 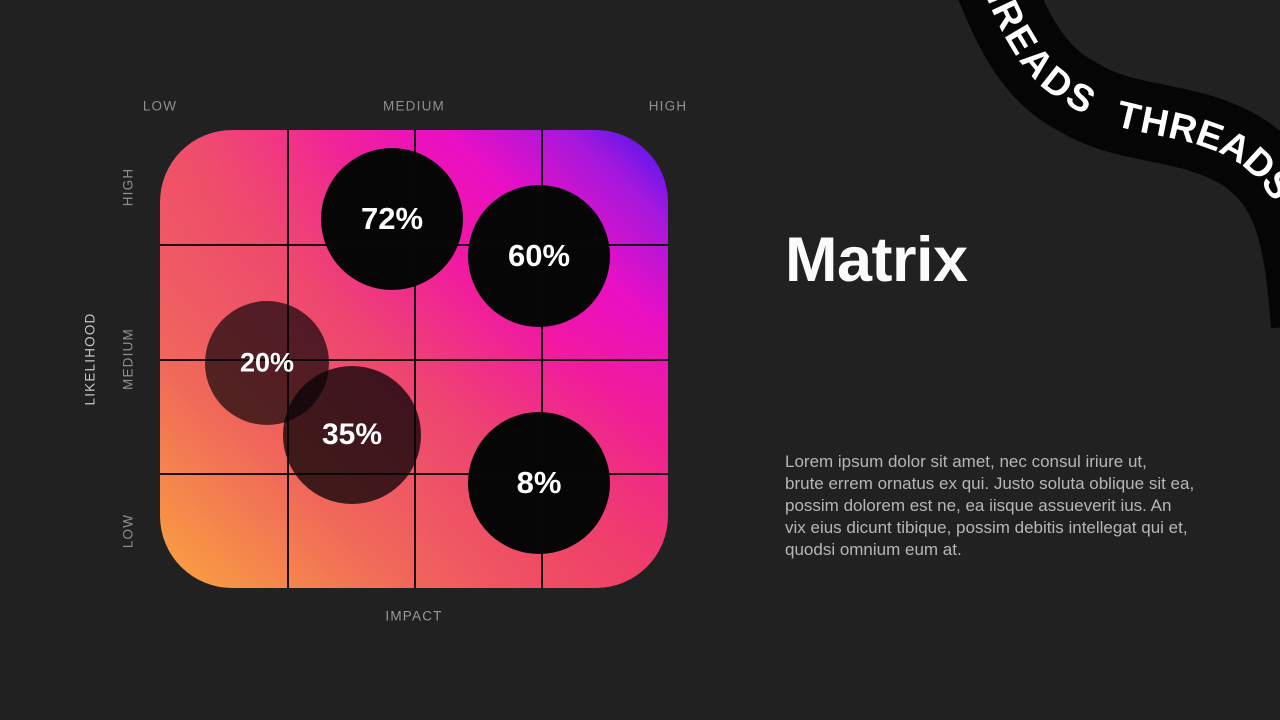 What do you see at coordinates (876, 260) in the screenshot?
I see `page-title: Matrix` at bounding box center [876, 260].